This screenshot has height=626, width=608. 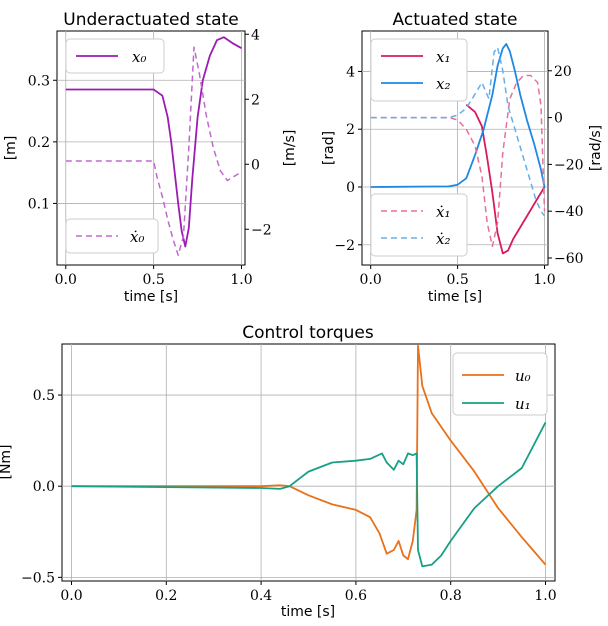 What do you see at coordinates (137, 237) in the screenshot?
I see `legend-label: ẋ₀` at bounding box center [137, 237].